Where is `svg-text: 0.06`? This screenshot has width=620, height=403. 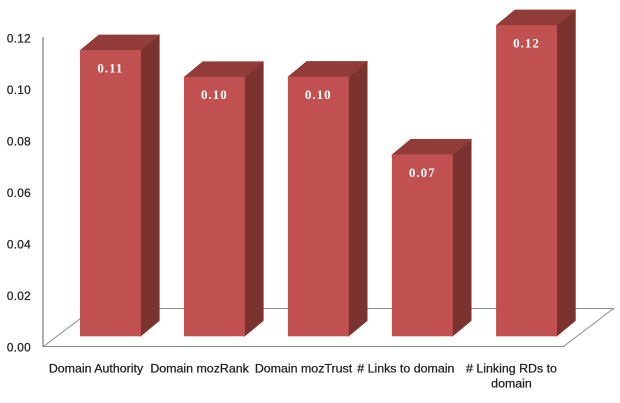
svg-text: 0.06 is located at coordinates (19, 193).